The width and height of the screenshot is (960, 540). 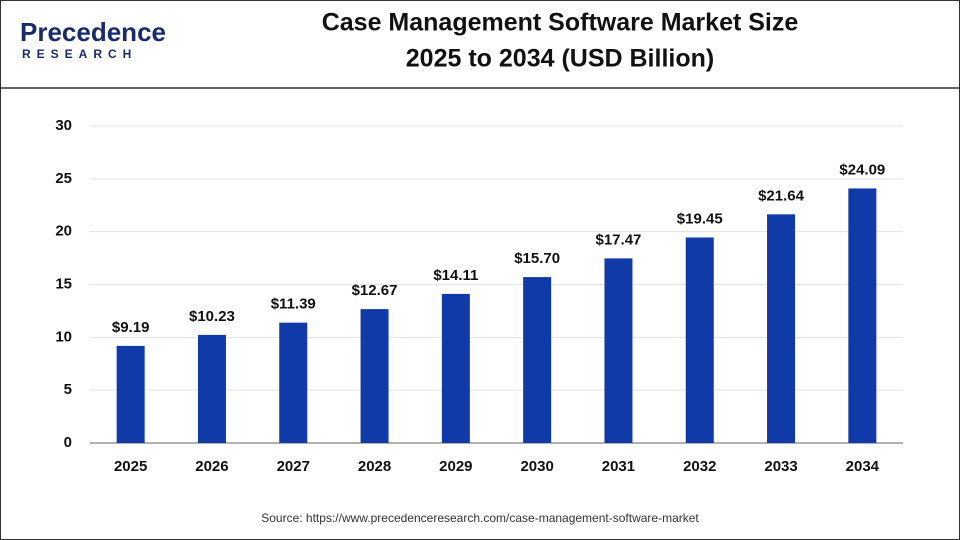 I want to click on y-tick-label: 5, so click(x=68, y=389).